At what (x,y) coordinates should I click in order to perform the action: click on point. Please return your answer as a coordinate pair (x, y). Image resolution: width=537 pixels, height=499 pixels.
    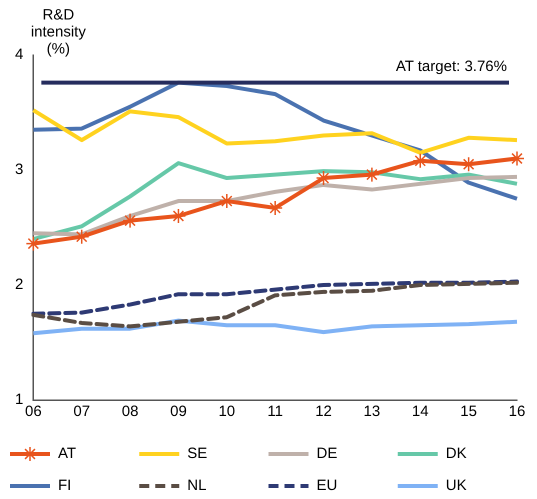
    Looking at the image, I should click on (275, 208).